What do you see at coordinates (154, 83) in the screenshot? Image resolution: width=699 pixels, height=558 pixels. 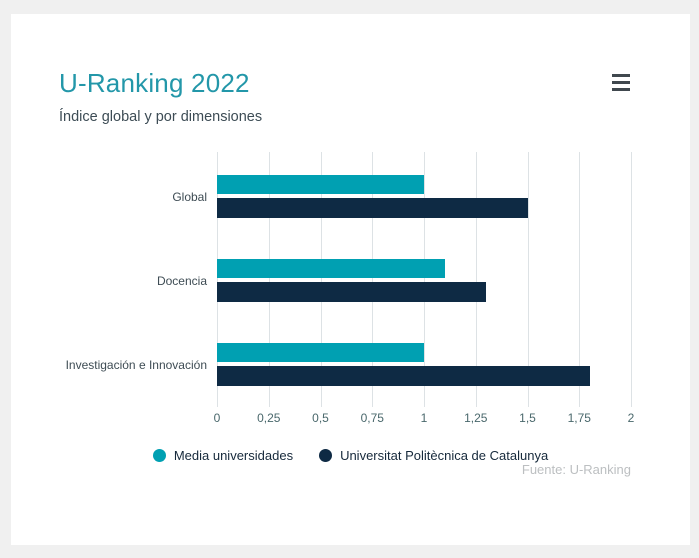 I see `chart-title: U-Ranking 2022` at bounding box center [154, 83].